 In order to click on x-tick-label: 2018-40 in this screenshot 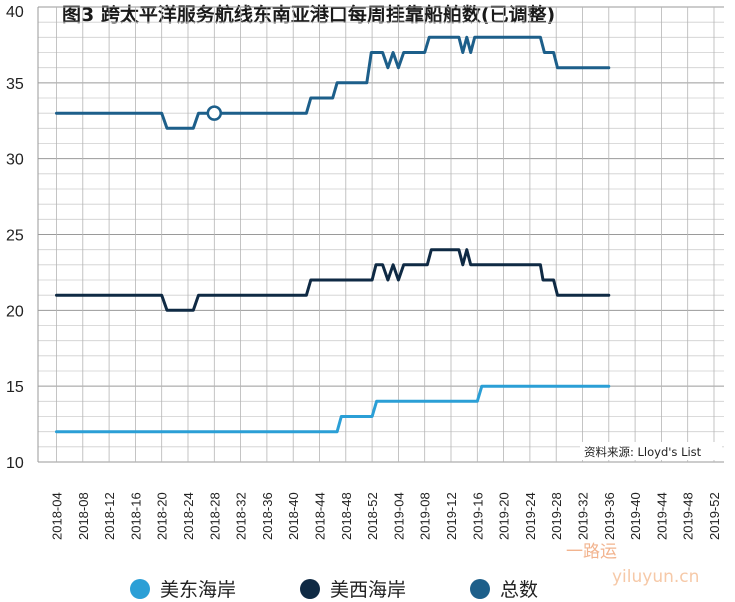, I will do `click(293, 516)`.